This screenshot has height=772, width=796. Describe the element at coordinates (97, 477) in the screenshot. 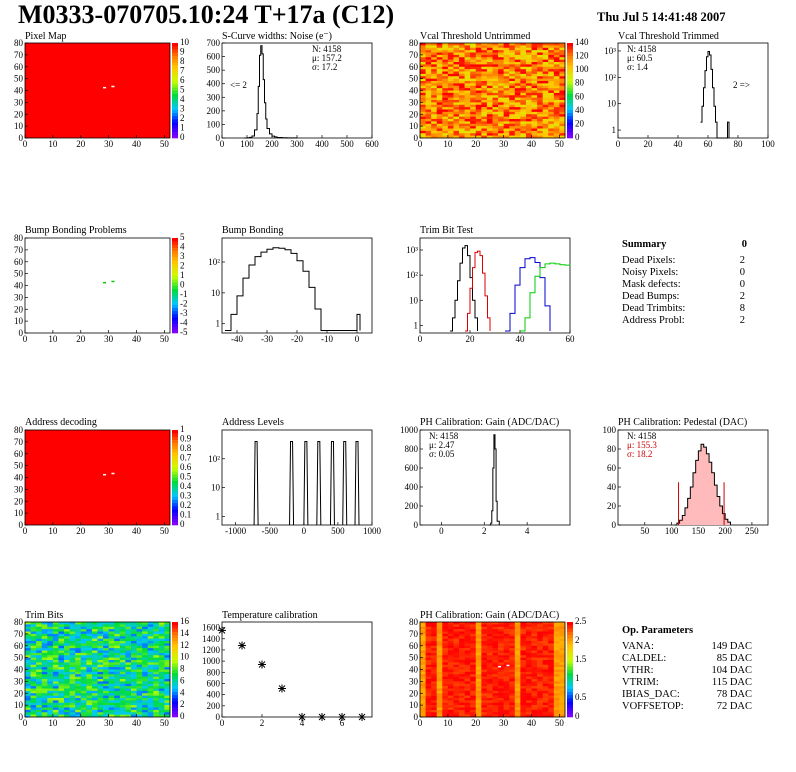

I see `address-decoding-cells` at that location.